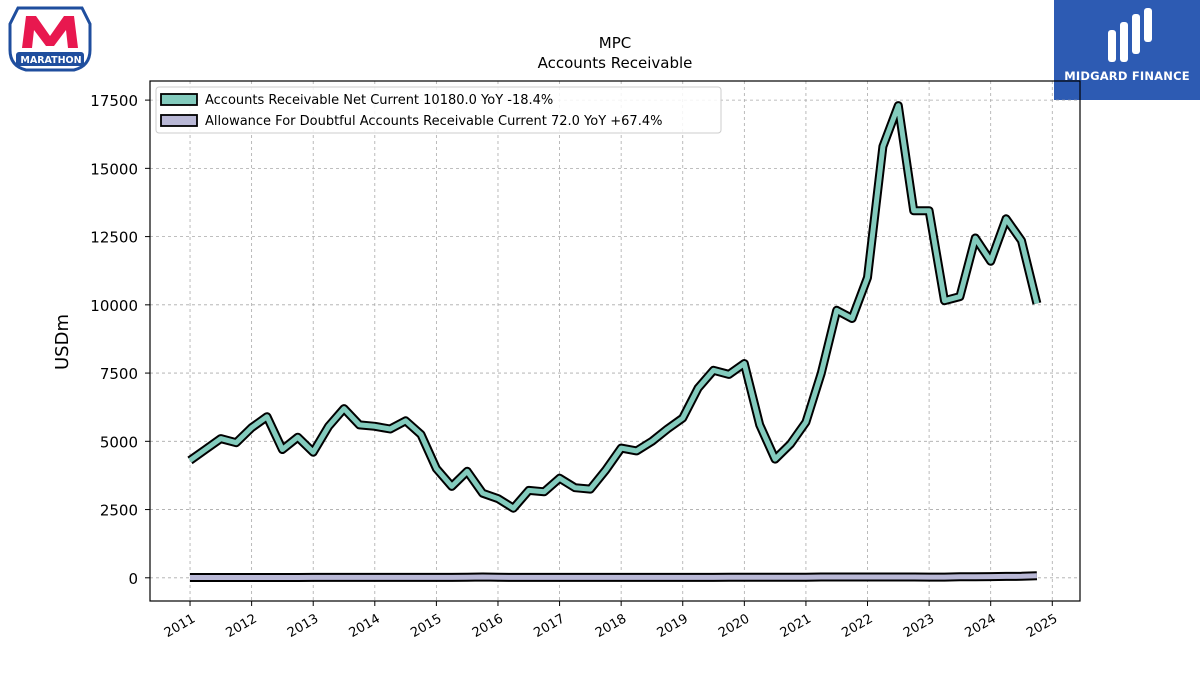  I want to click on legend-box, so click(438, 110).